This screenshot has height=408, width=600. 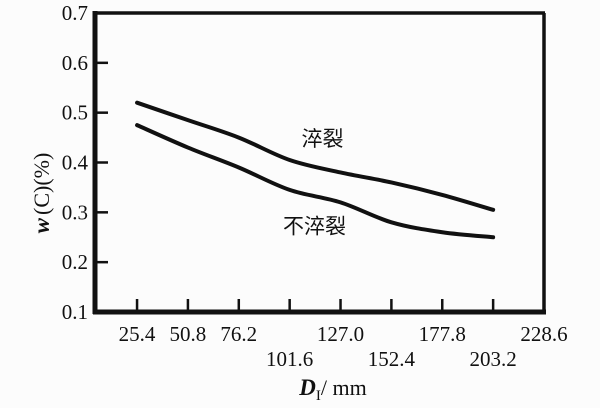 I want to click on x-axis-subscript: I, so click(x=318, y=396).